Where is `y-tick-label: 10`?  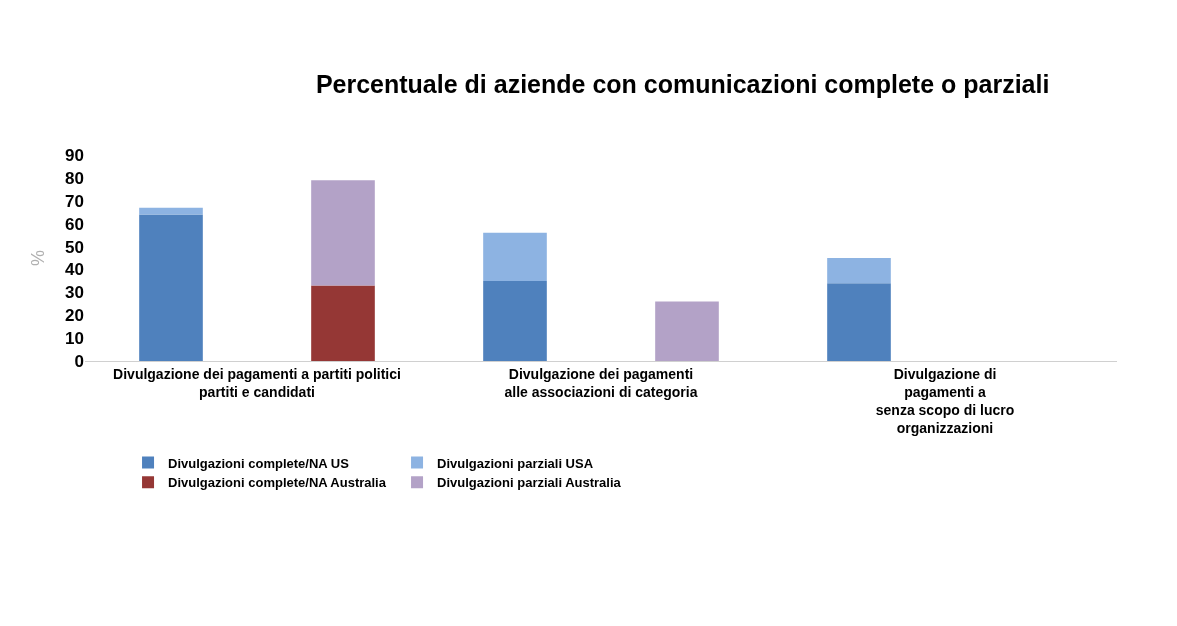 y-tick-label: 10 is located at coordinates (74, 339).